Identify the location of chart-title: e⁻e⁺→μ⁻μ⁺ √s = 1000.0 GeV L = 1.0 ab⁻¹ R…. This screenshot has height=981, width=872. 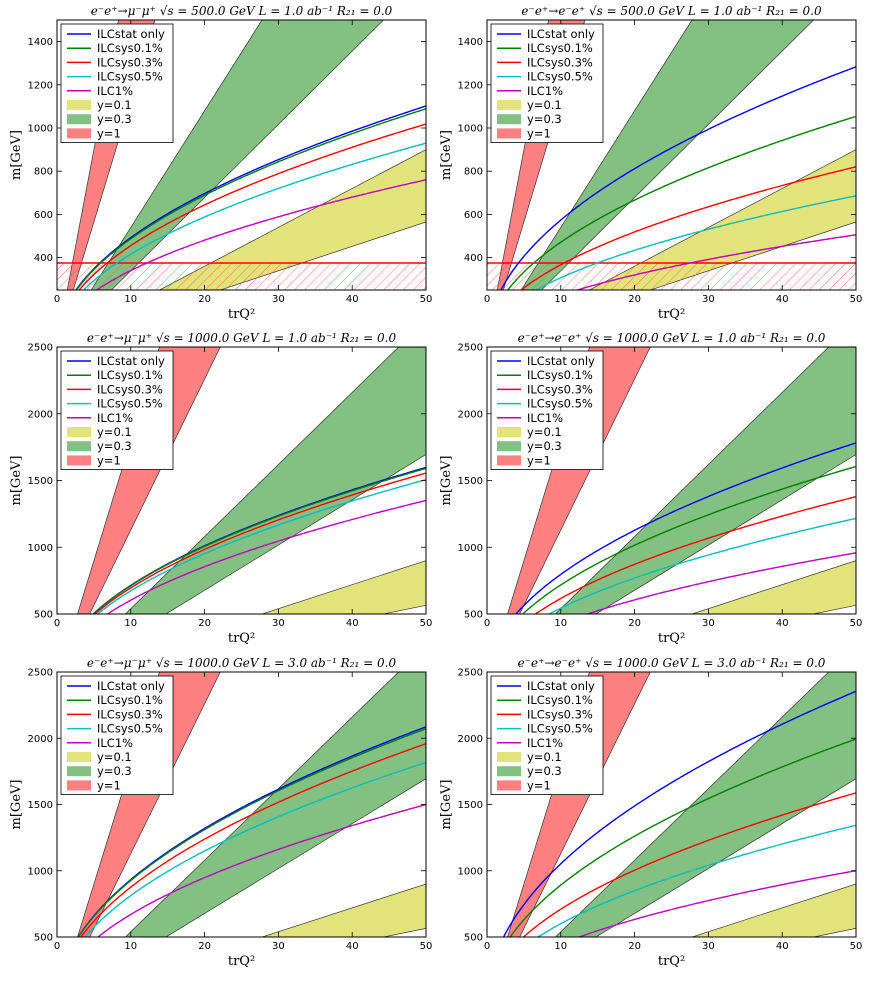
(242, 338).